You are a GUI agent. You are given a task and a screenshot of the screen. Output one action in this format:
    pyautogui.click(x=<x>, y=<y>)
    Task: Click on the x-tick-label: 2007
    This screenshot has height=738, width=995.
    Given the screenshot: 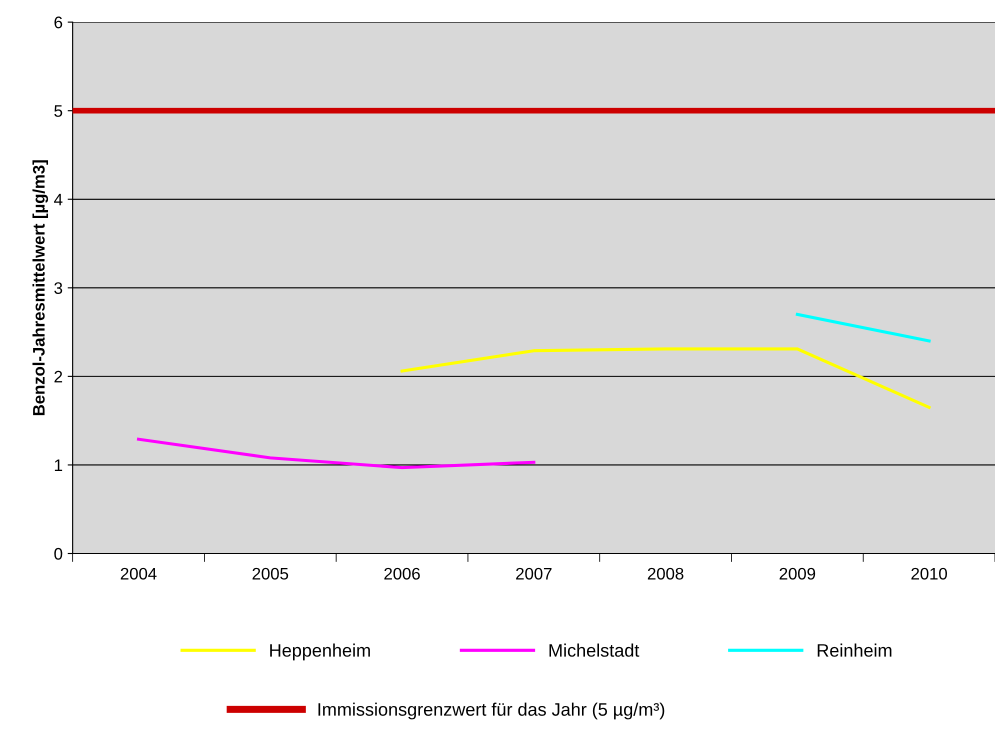 What is the action you would take?
    pyautogui.click(x=534, y=574)
    